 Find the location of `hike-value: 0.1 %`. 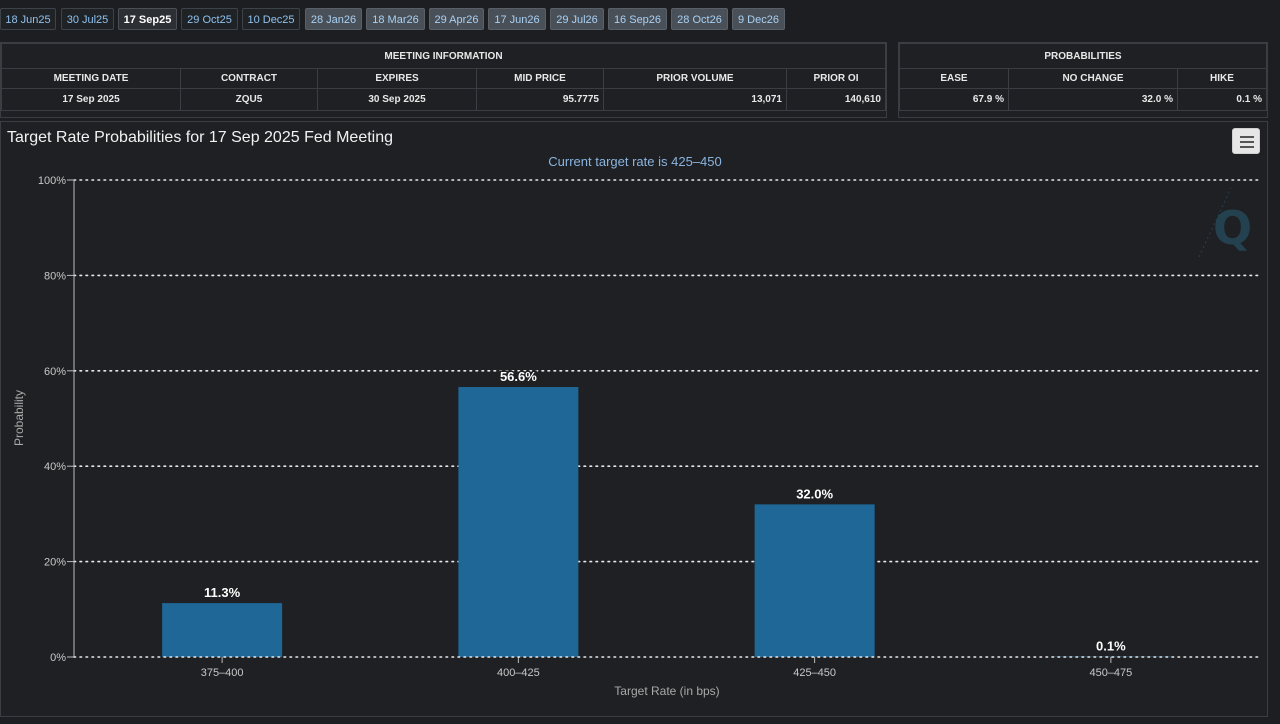

hike-value: 0.1 % is located at coordinates (1222, 99).